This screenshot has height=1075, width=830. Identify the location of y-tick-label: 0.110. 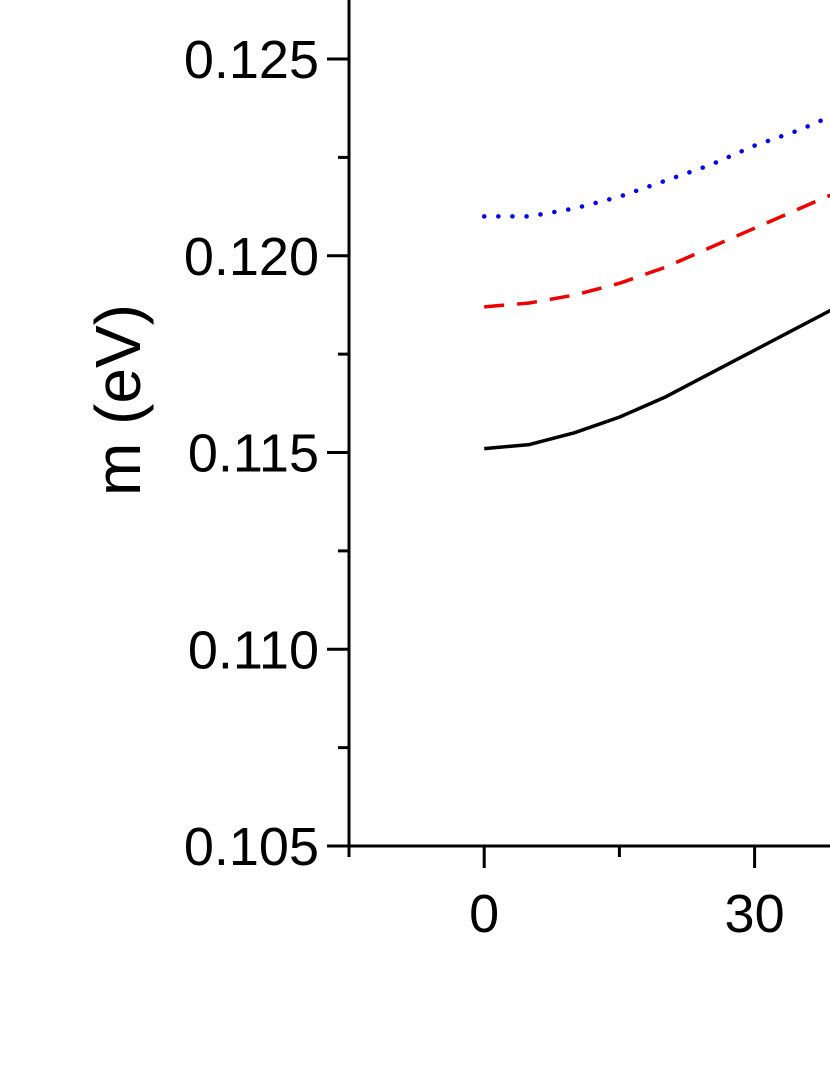
(253, 650).